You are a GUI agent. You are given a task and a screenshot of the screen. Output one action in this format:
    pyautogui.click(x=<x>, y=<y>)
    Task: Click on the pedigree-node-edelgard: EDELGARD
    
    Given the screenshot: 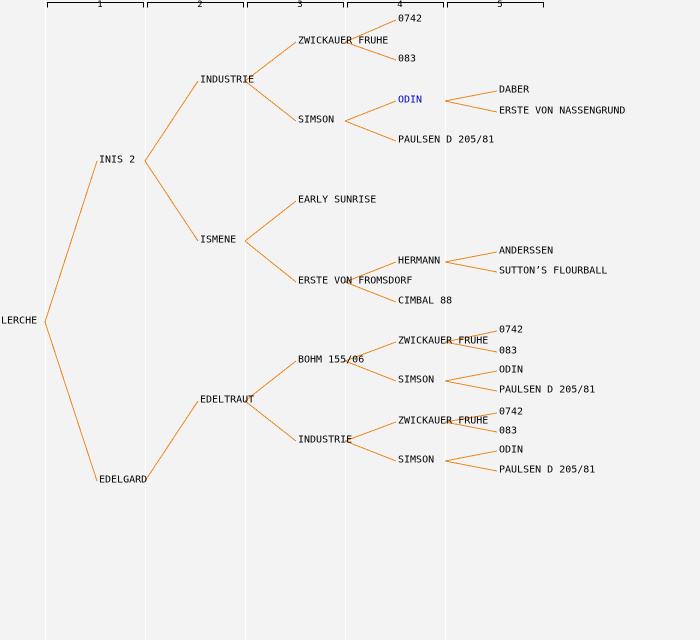 What is the action you would take?
    pyautogui.click(x=123, y=480)
    